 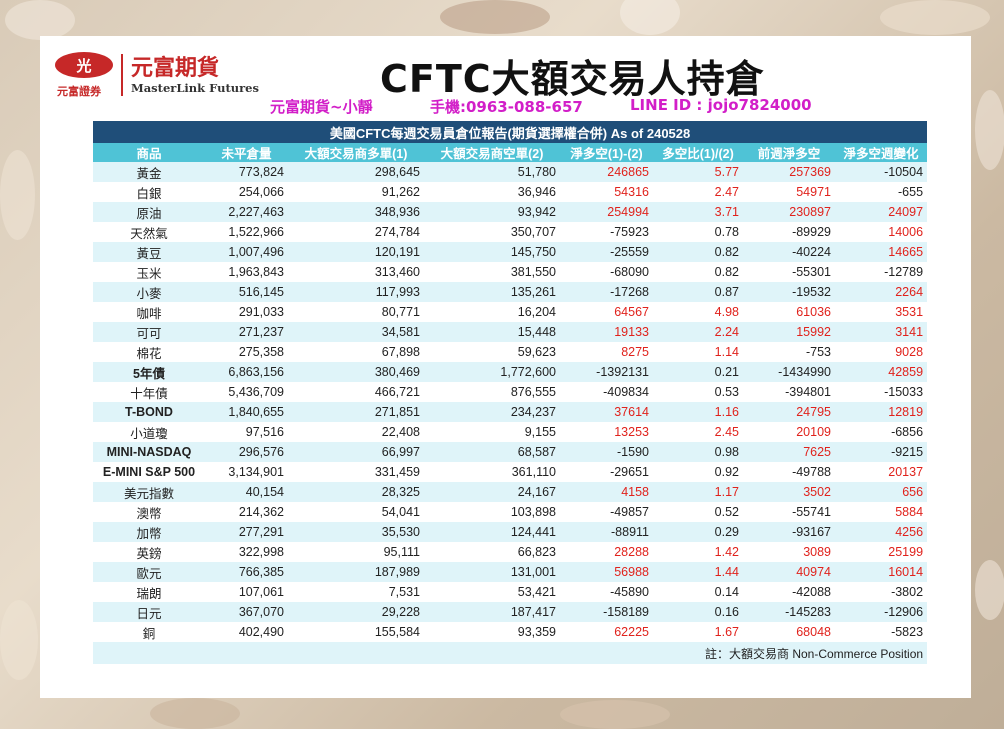 What do you see at coordinates (492, 592) in the screenshot?
I see `value-cell-short: 53,421` at bounding box center [492, 592].